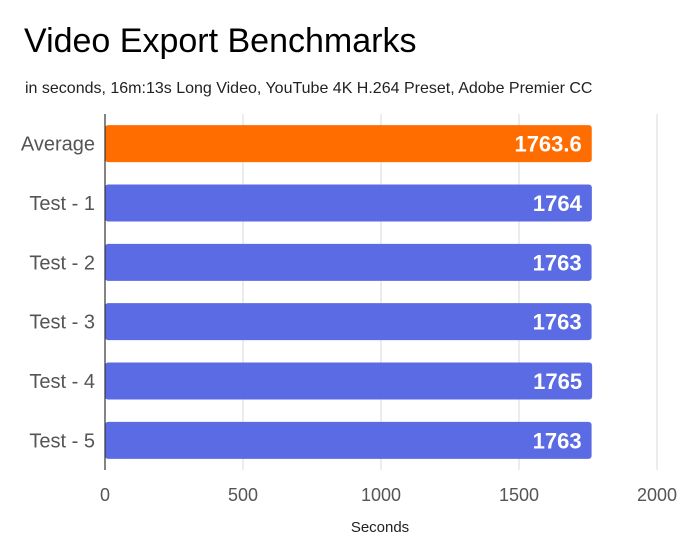  What do you see at coordinates (58, 145) in the screenshot?
I see `category-label: Average` at bounding box center [58, 145].